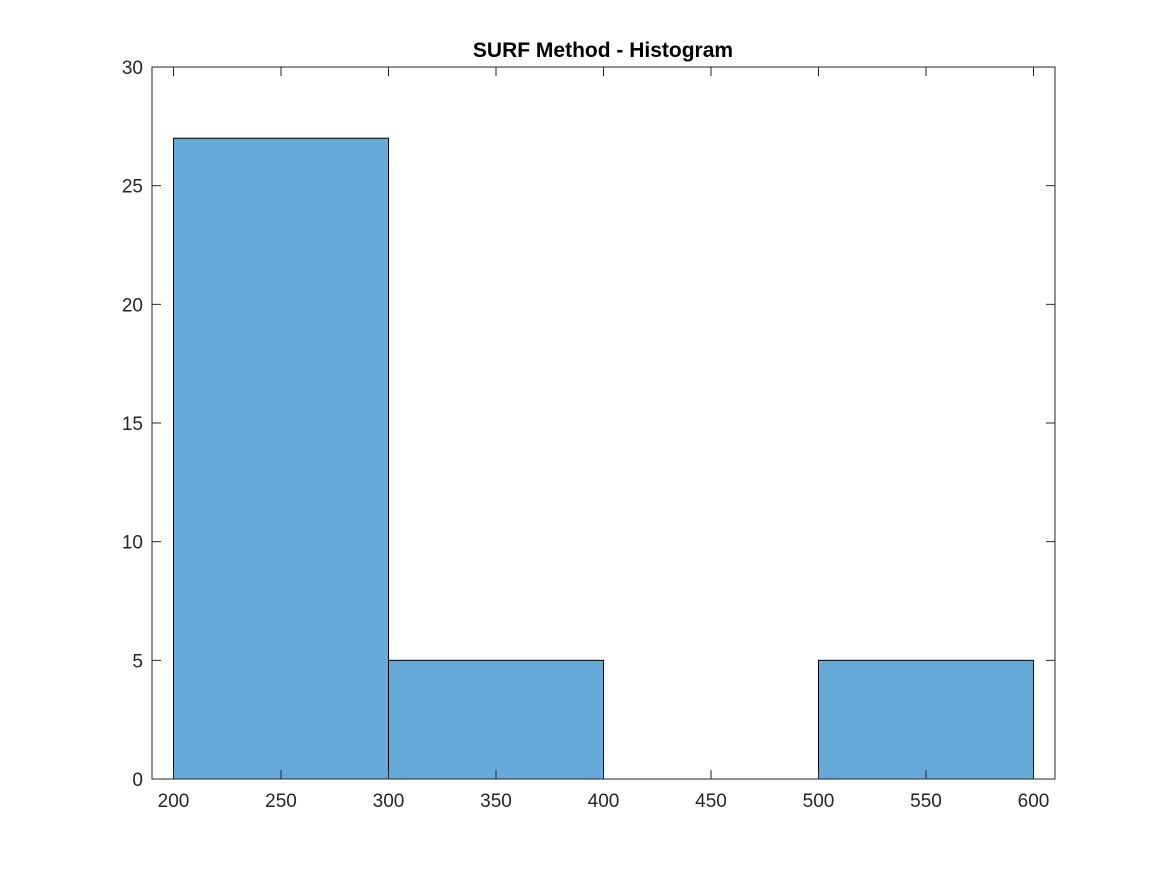  What do you see at coordinates (132, 305) in the screenshot?
I see `y-tick-label: 20` at bounding box center [132, 305].